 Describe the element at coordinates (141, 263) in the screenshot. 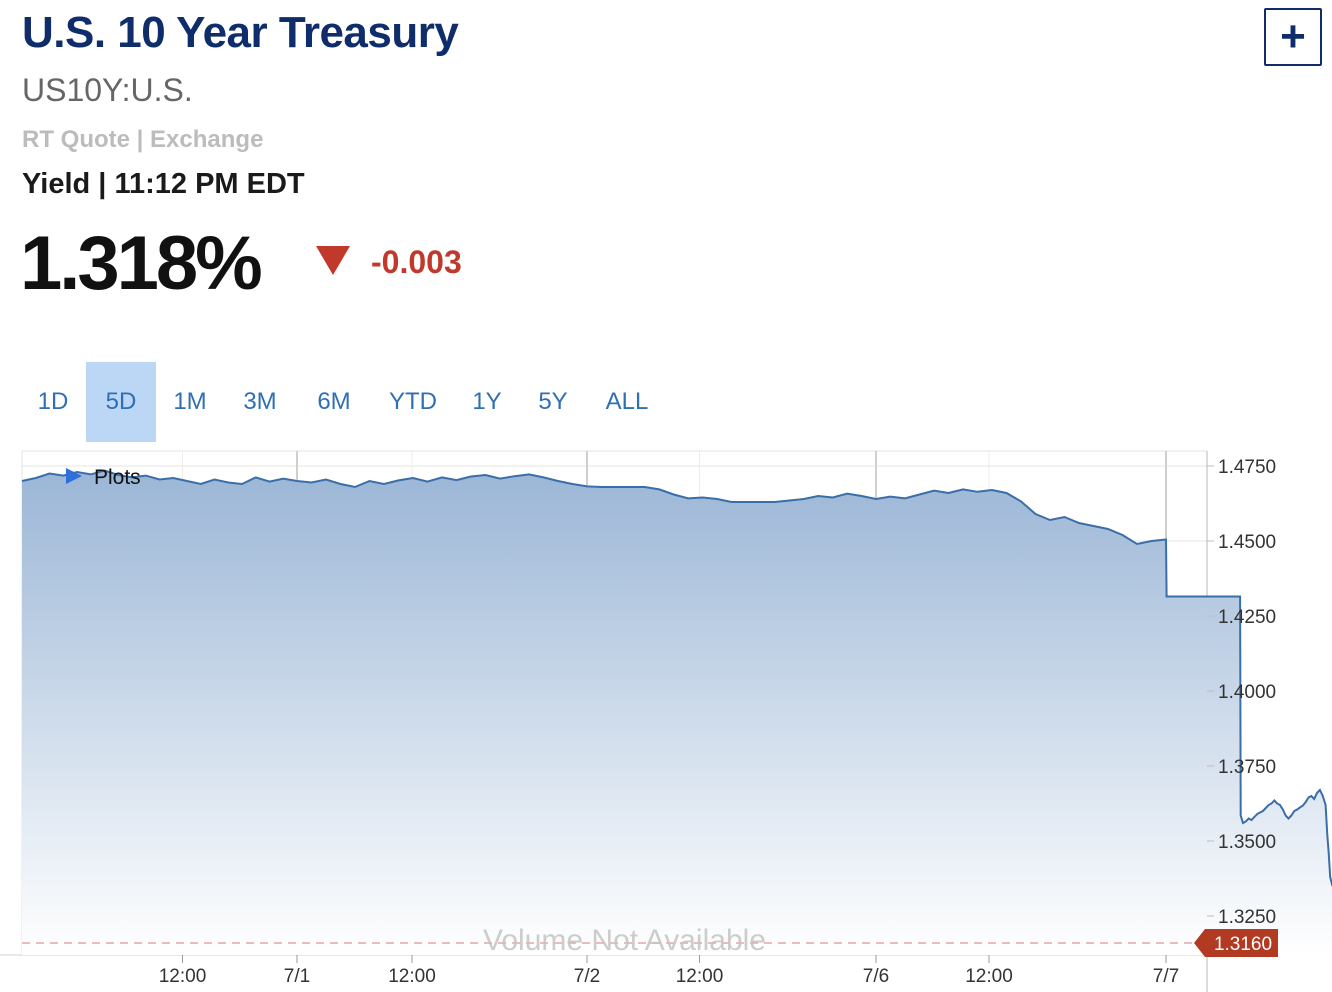

I see `last-price: 1.318%` at that location.